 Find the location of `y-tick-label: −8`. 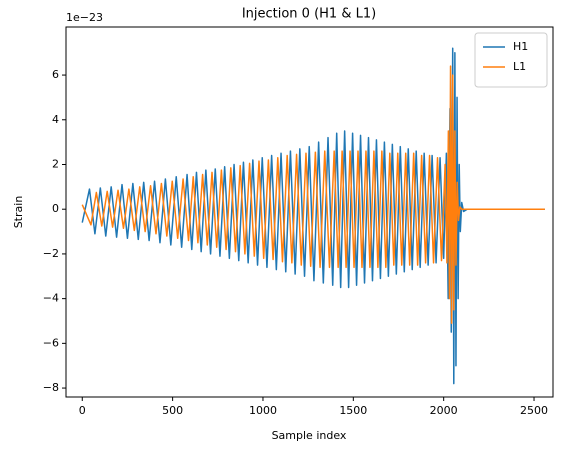

y-tick-label: −8 is located at coordinates (51, 387).